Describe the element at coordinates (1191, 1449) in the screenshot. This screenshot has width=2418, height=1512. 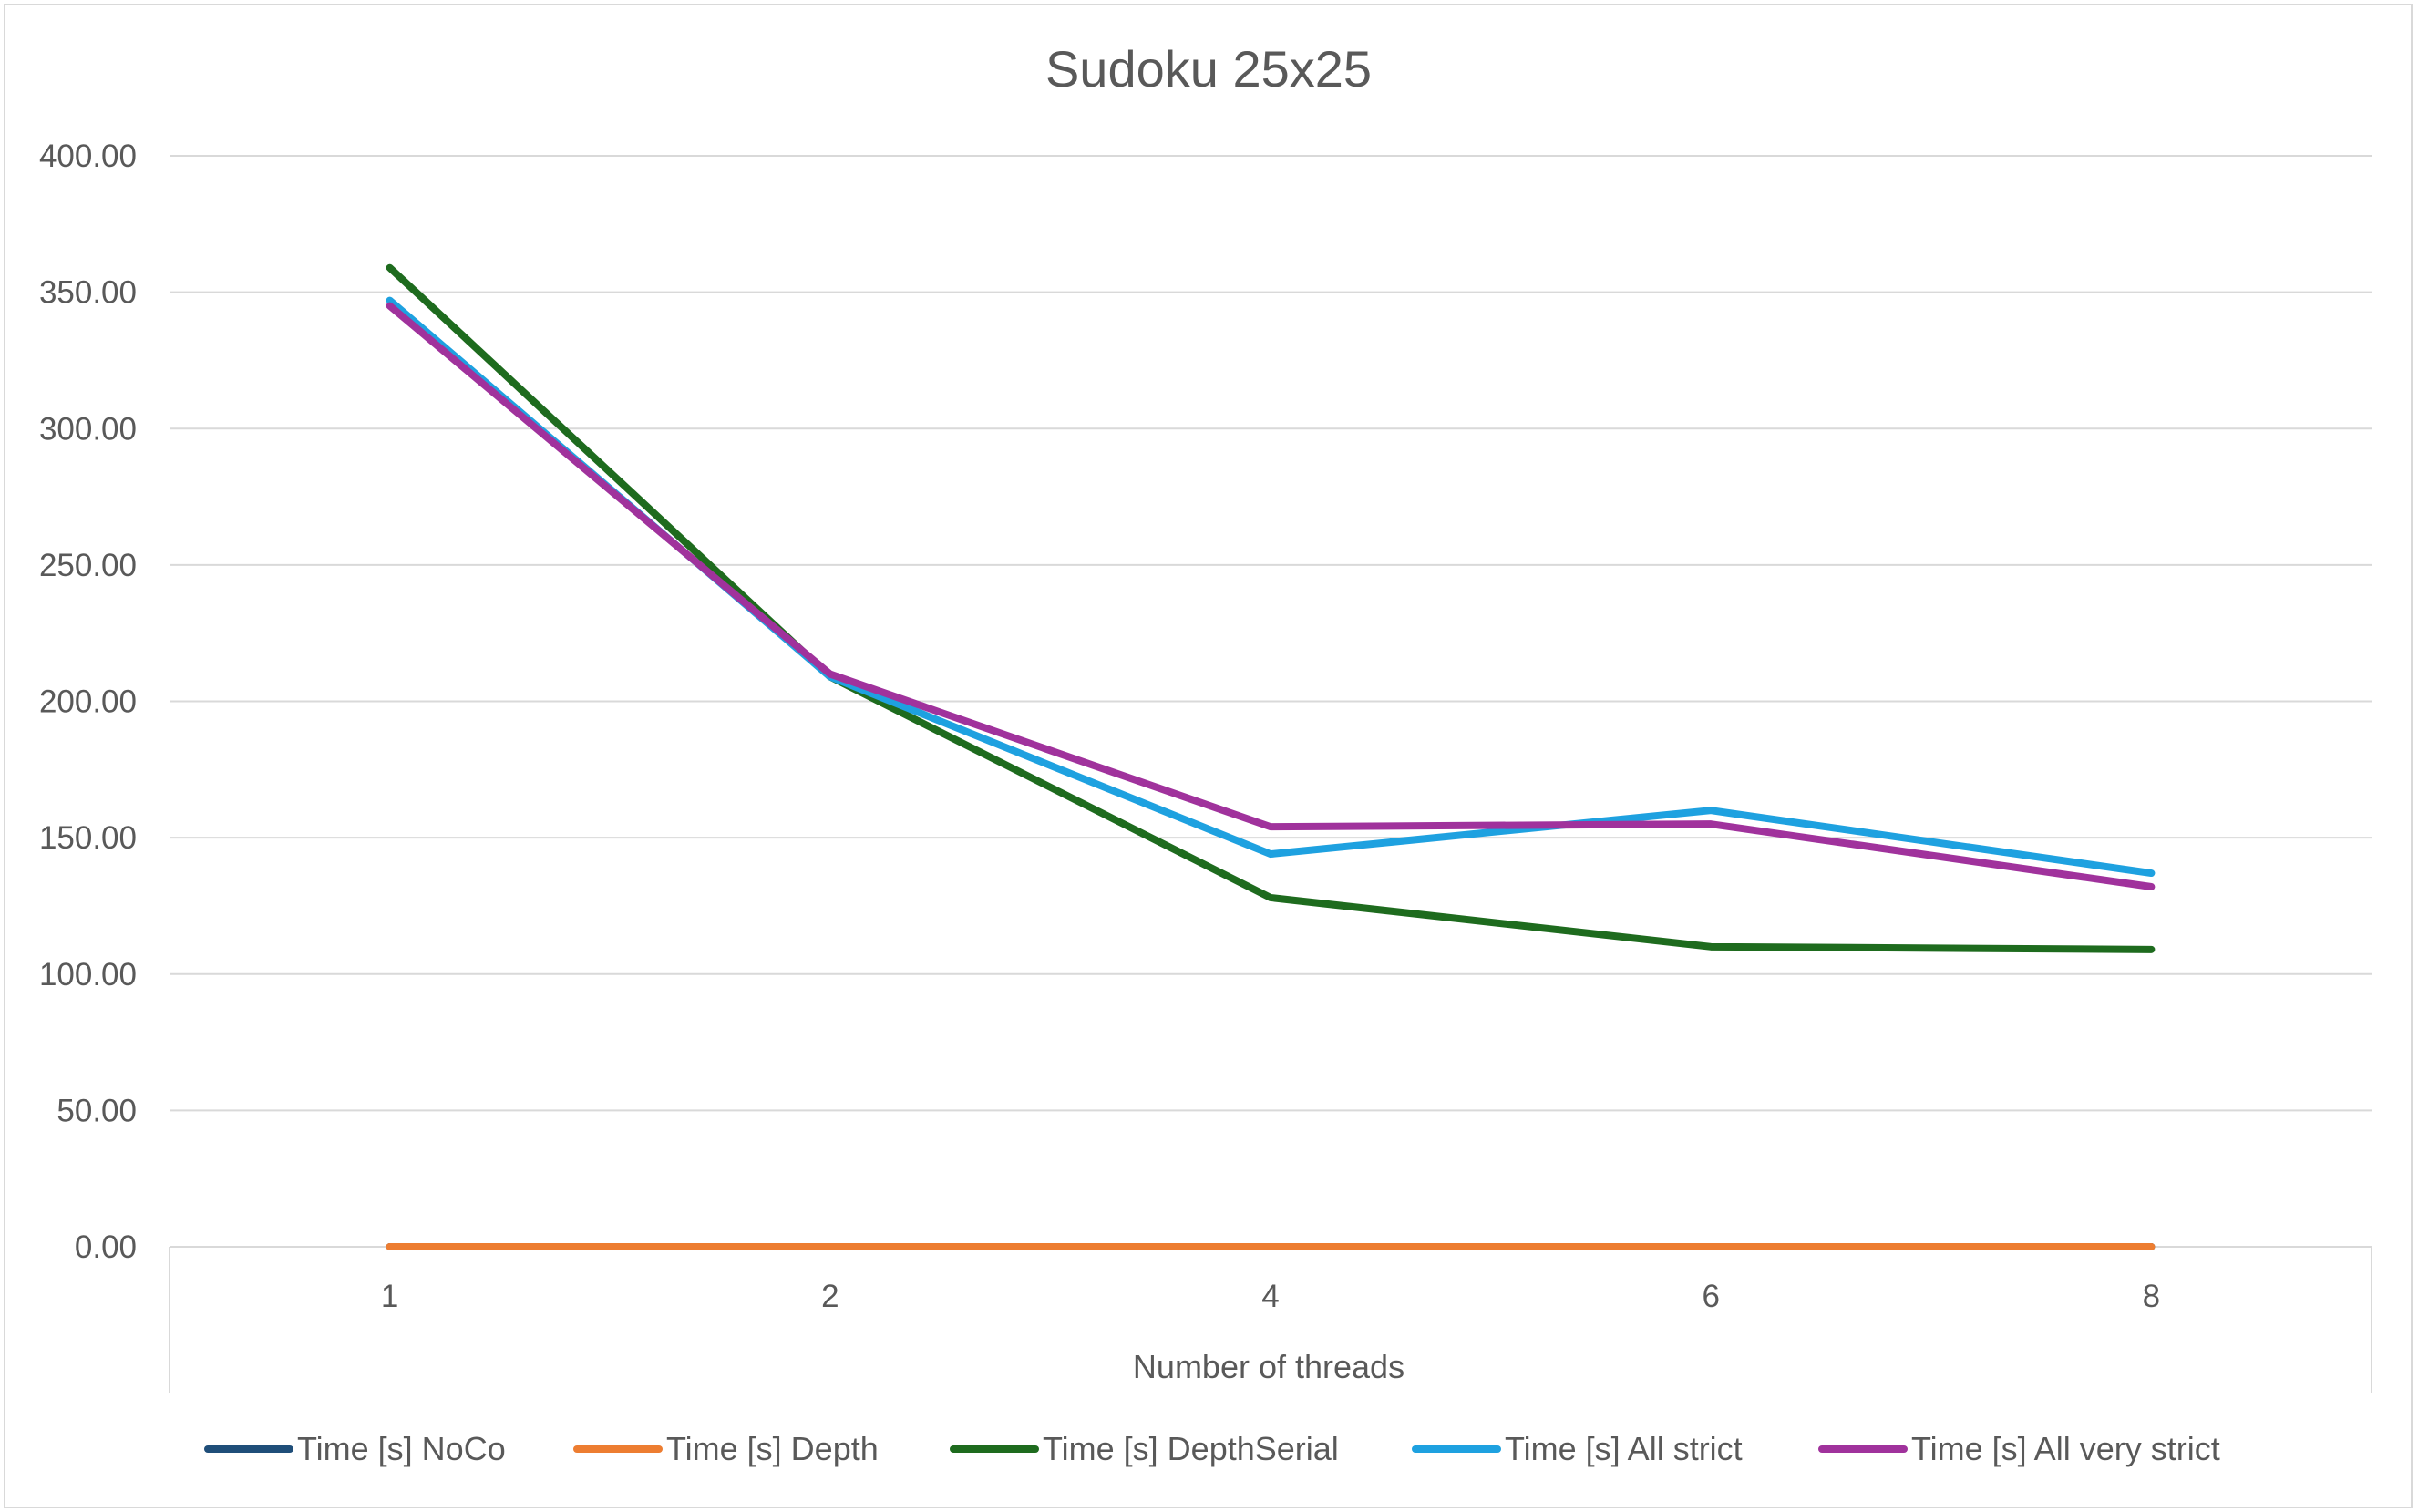
I see `legend-label: Time [s] DepthSerial` at that location.